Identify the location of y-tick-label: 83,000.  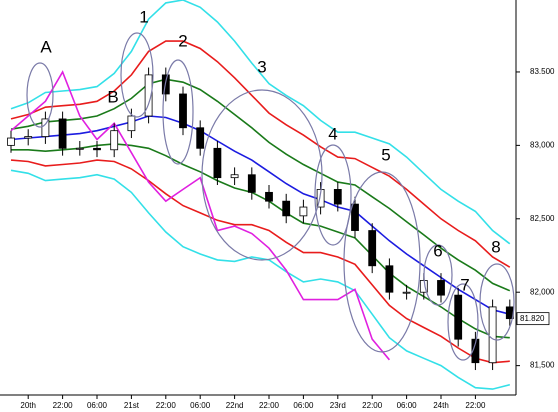
(542, 144).